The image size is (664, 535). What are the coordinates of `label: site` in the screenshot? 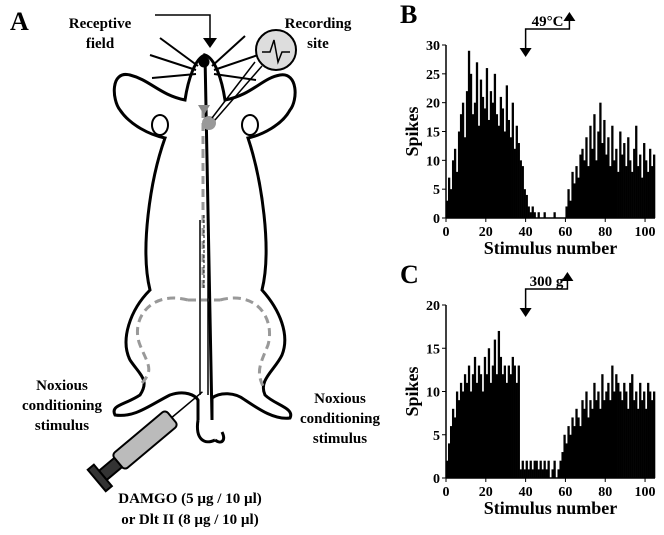 It's located at (318, 44).